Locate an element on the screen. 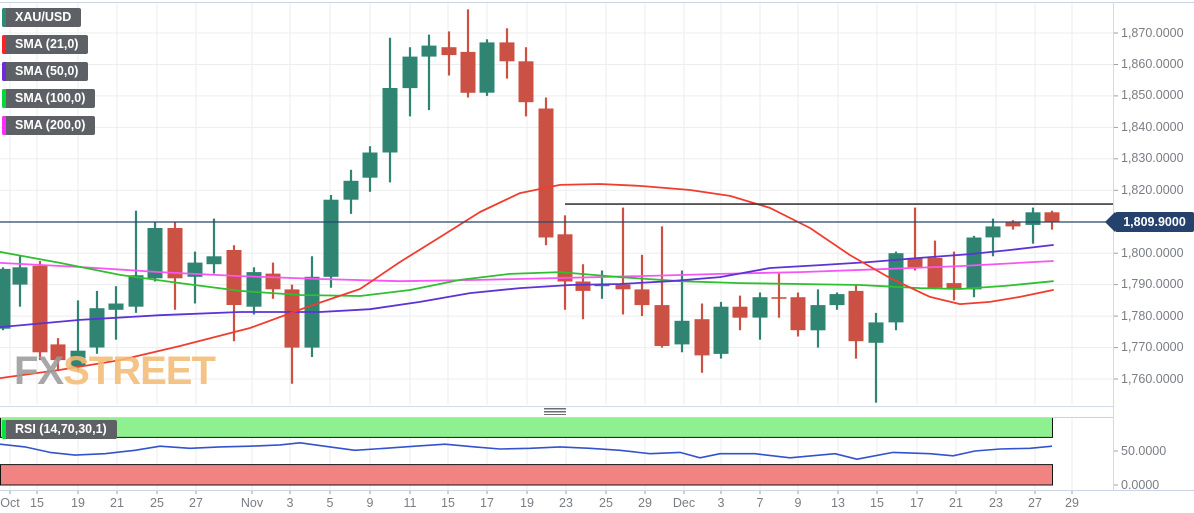  panel-splitter is located at coordinates (556, 412).